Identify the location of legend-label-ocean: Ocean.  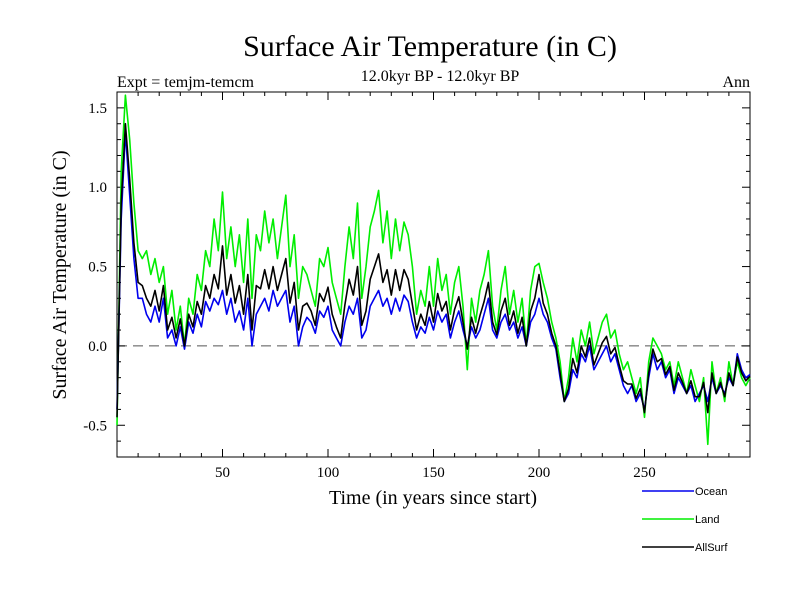
(711, 492).